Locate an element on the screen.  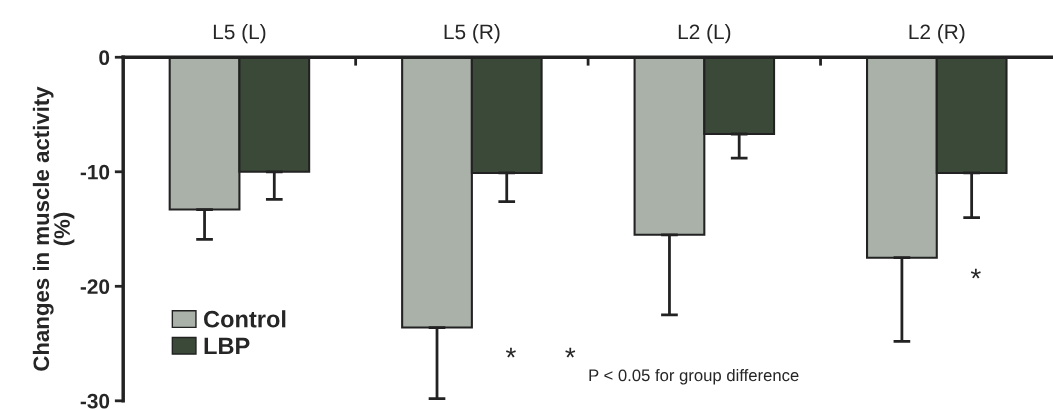
x-tick-label: L5 (R) is located at coordinates (472, 33).